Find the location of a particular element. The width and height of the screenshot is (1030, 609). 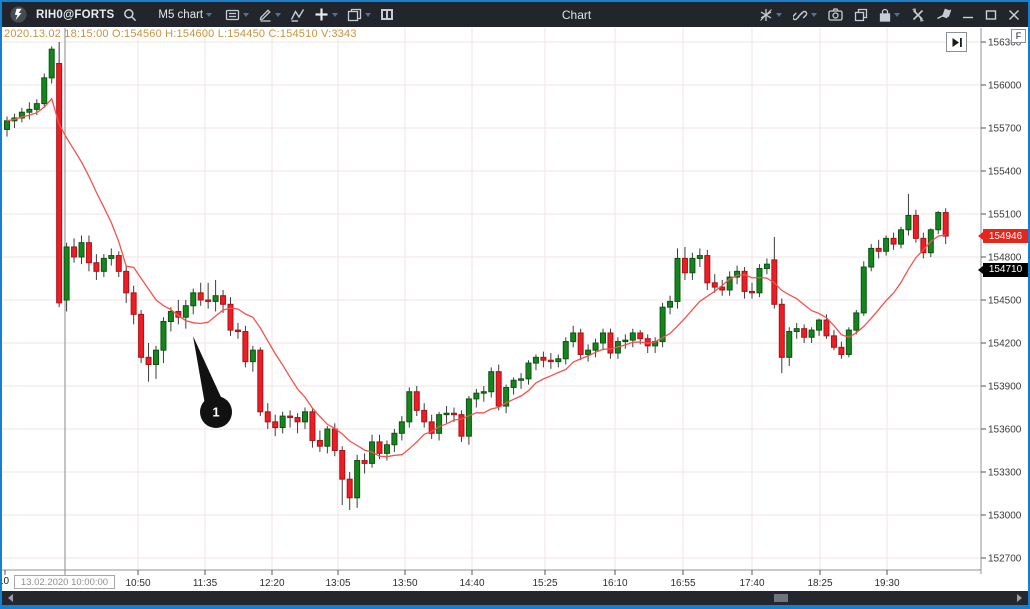

svg-text: 153300 is located at coordinates (1005, 473).